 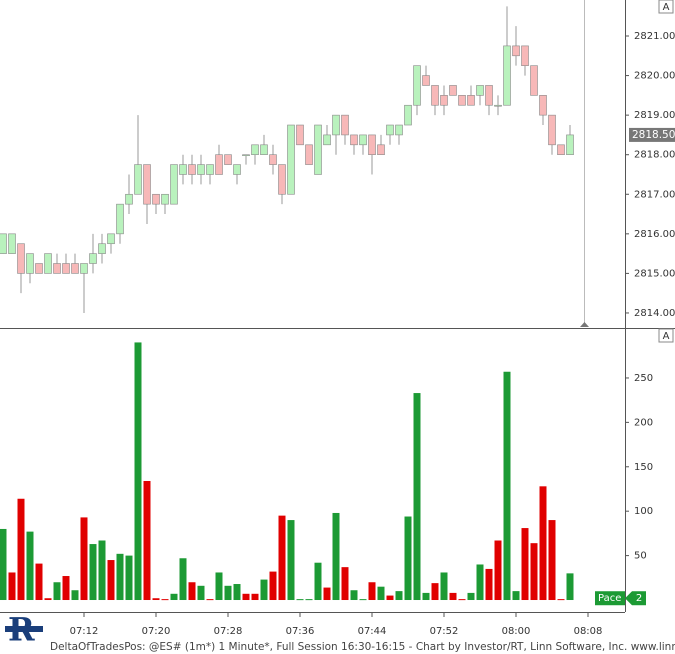 I want to click on x-tick-label: 07:12, so click(x=84, y=631).